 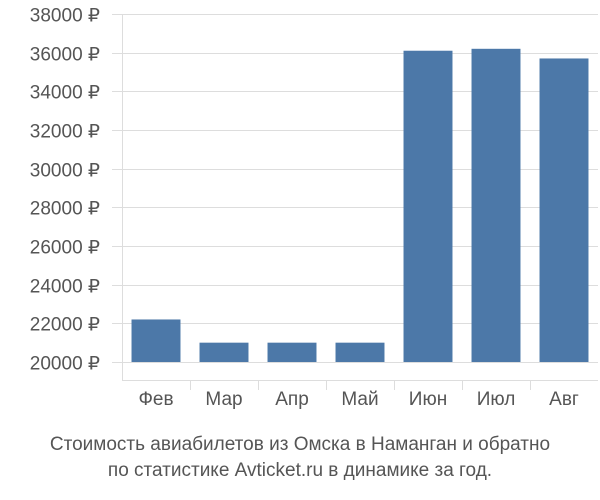 I want to click on y-tick-label: 38000 ₽, so click(x=65, y=16).